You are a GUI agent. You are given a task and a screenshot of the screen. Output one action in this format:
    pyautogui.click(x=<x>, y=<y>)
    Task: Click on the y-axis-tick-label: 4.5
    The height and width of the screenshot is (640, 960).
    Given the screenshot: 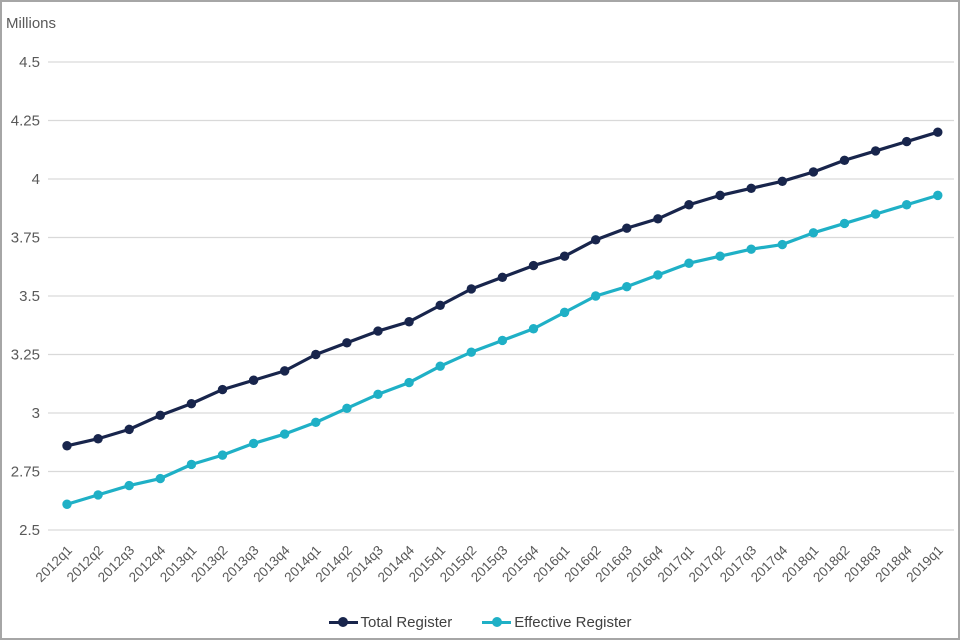 What is the action you would take?
    pyautogui.click(x=29, y=62)
    